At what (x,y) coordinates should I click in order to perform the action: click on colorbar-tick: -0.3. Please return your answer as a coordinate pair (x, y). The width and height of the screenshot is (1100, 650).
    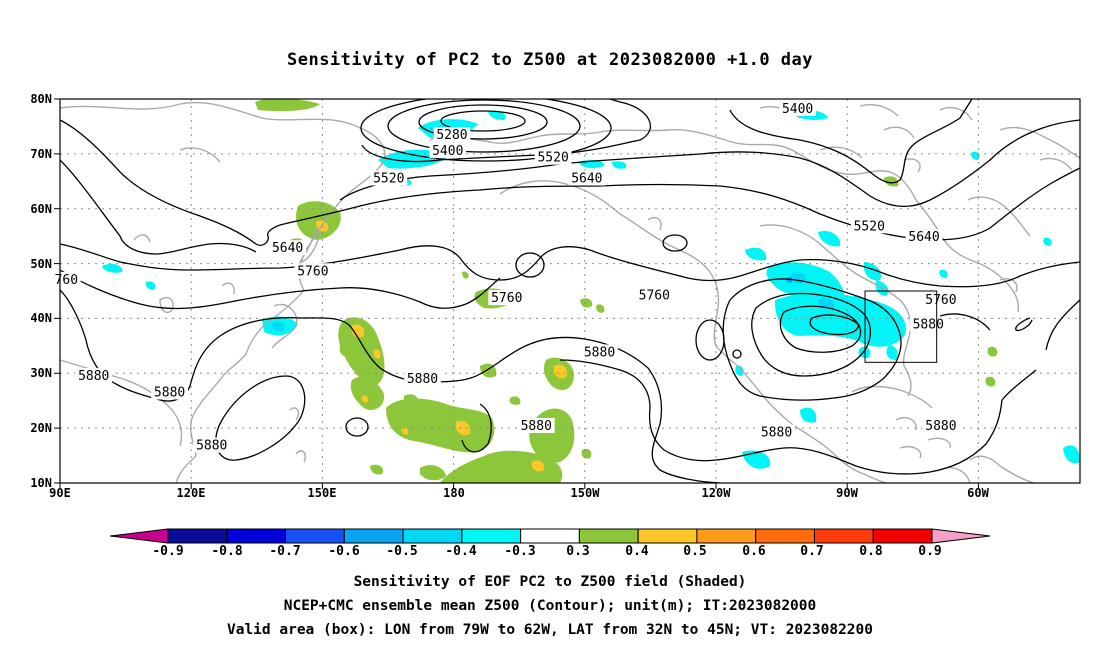
    Looking at the image, I should click on (520, 551).